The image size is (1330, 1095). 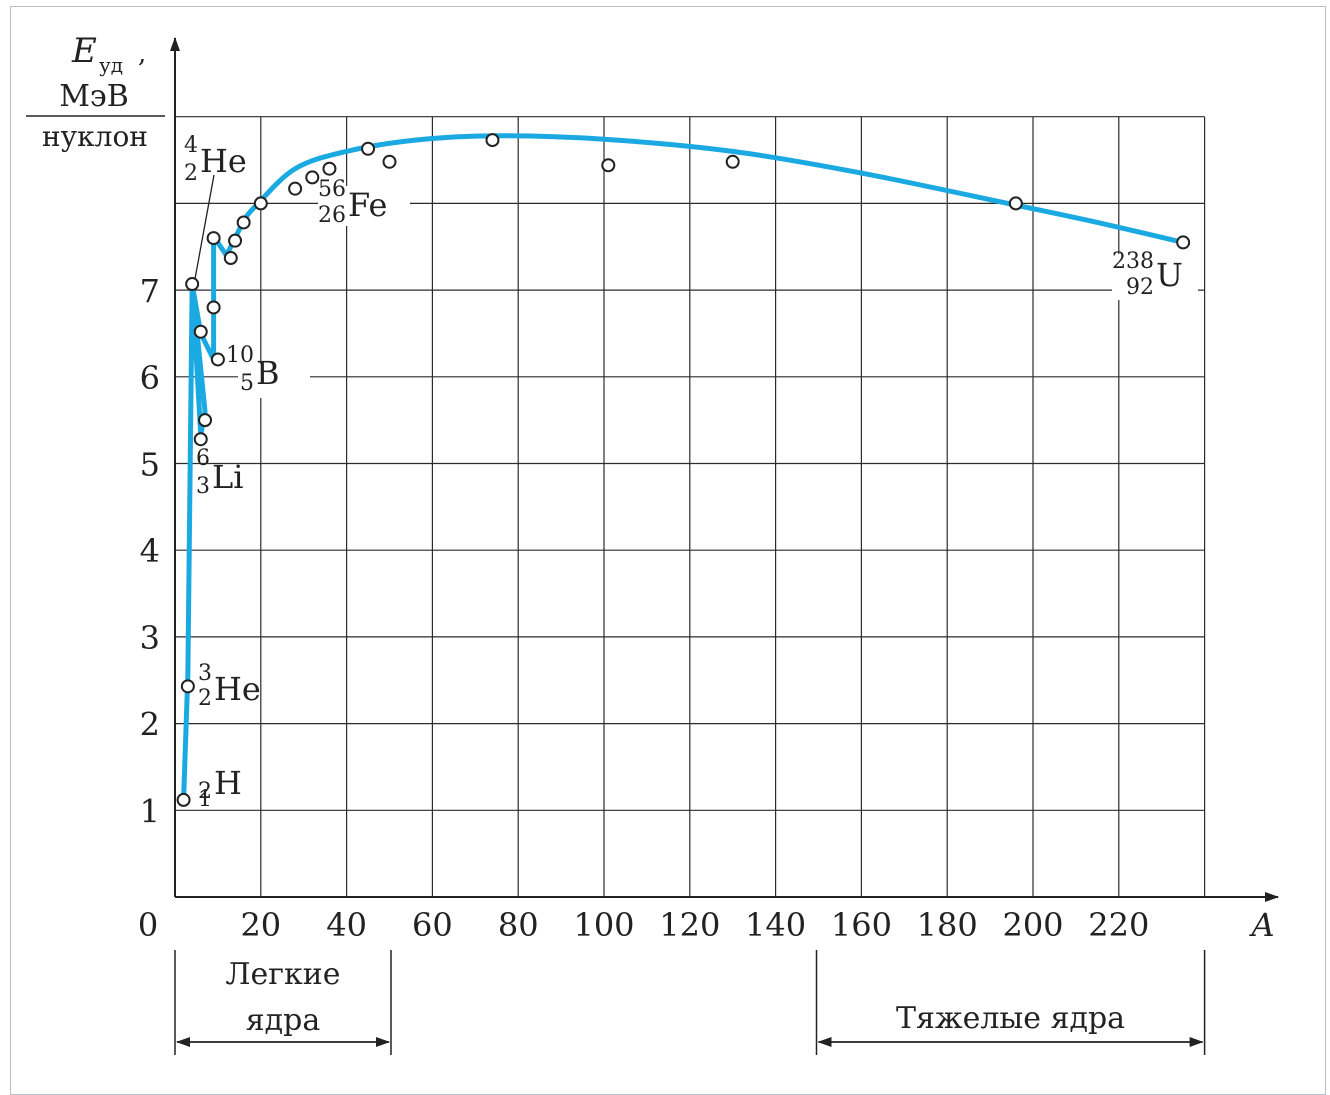 What do you see at coordinates (111, 65) in the screenshot?
I see `y-axis-subscript: уд` at bounding box center [111, 65].